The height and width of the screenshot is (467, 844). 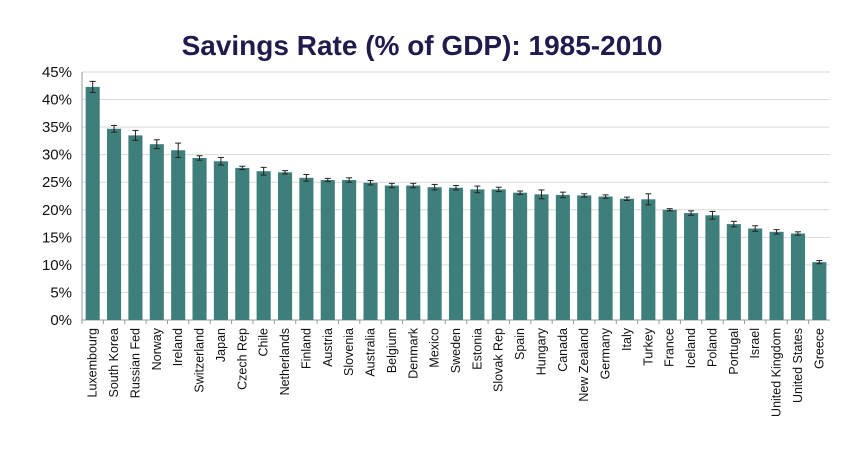 What do you see at coordinates (178, 347) in the screenshot?
I see `x-tick-label: Ireland` at bounding box center [178, 347].